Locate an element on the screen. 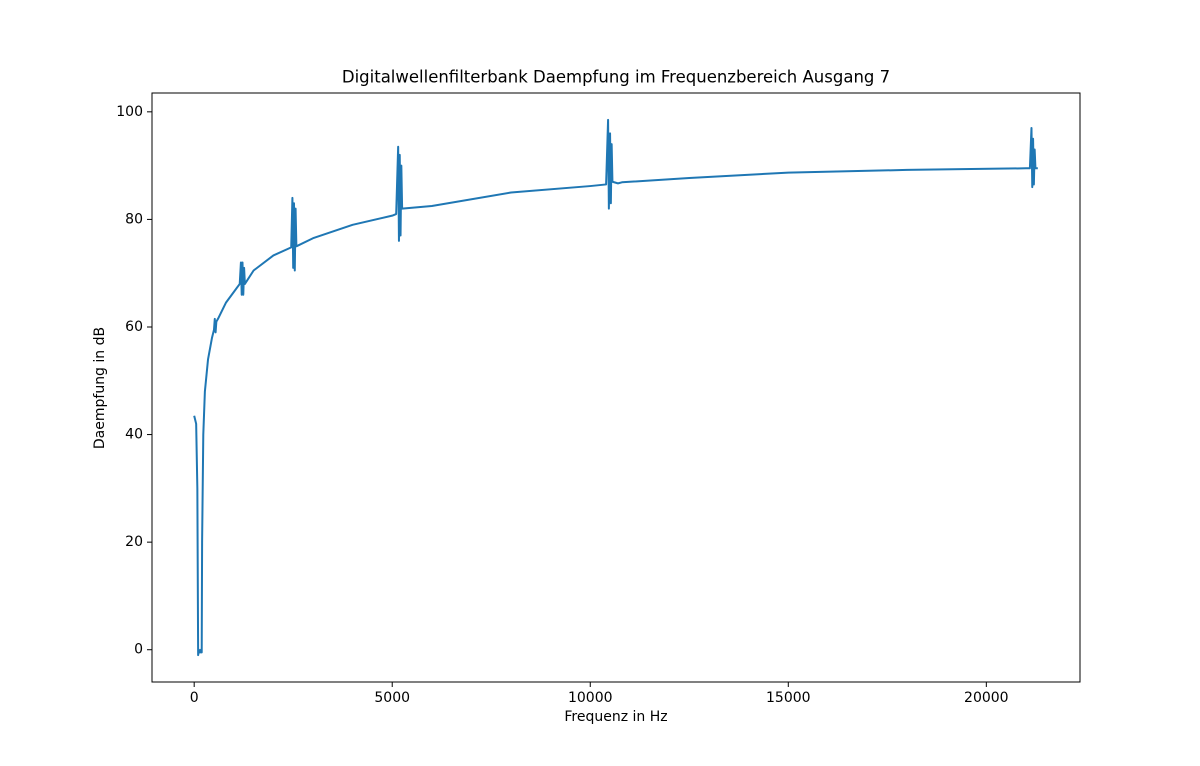 This screenshot has height=766, width=1200. x-axis-label: Frequenz in Hz is located at coordinates (615, 717).